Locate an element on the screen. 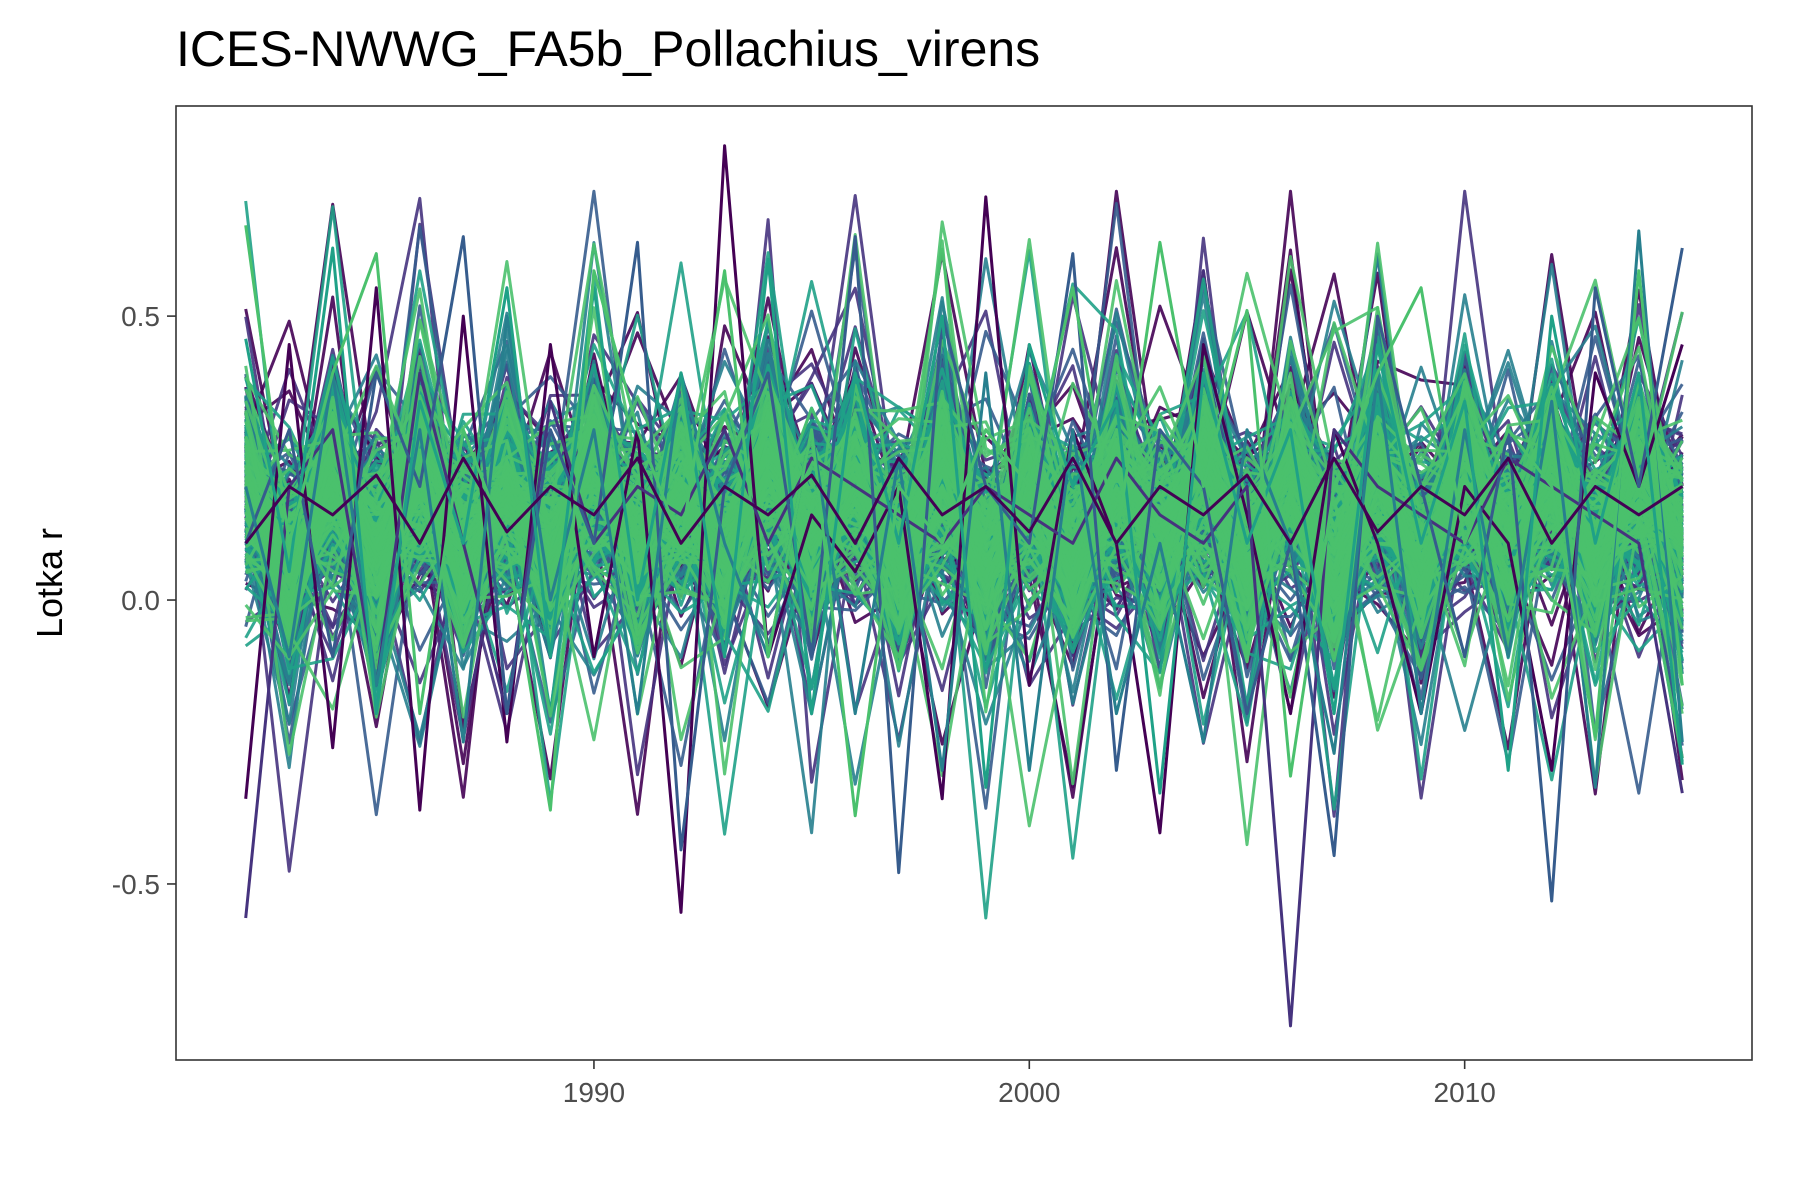 This screenshot has width=1800, height=1200. chart-title: ICES-NWWG_FA5b_Pollachius_virens is located at coordinates (608, 49).